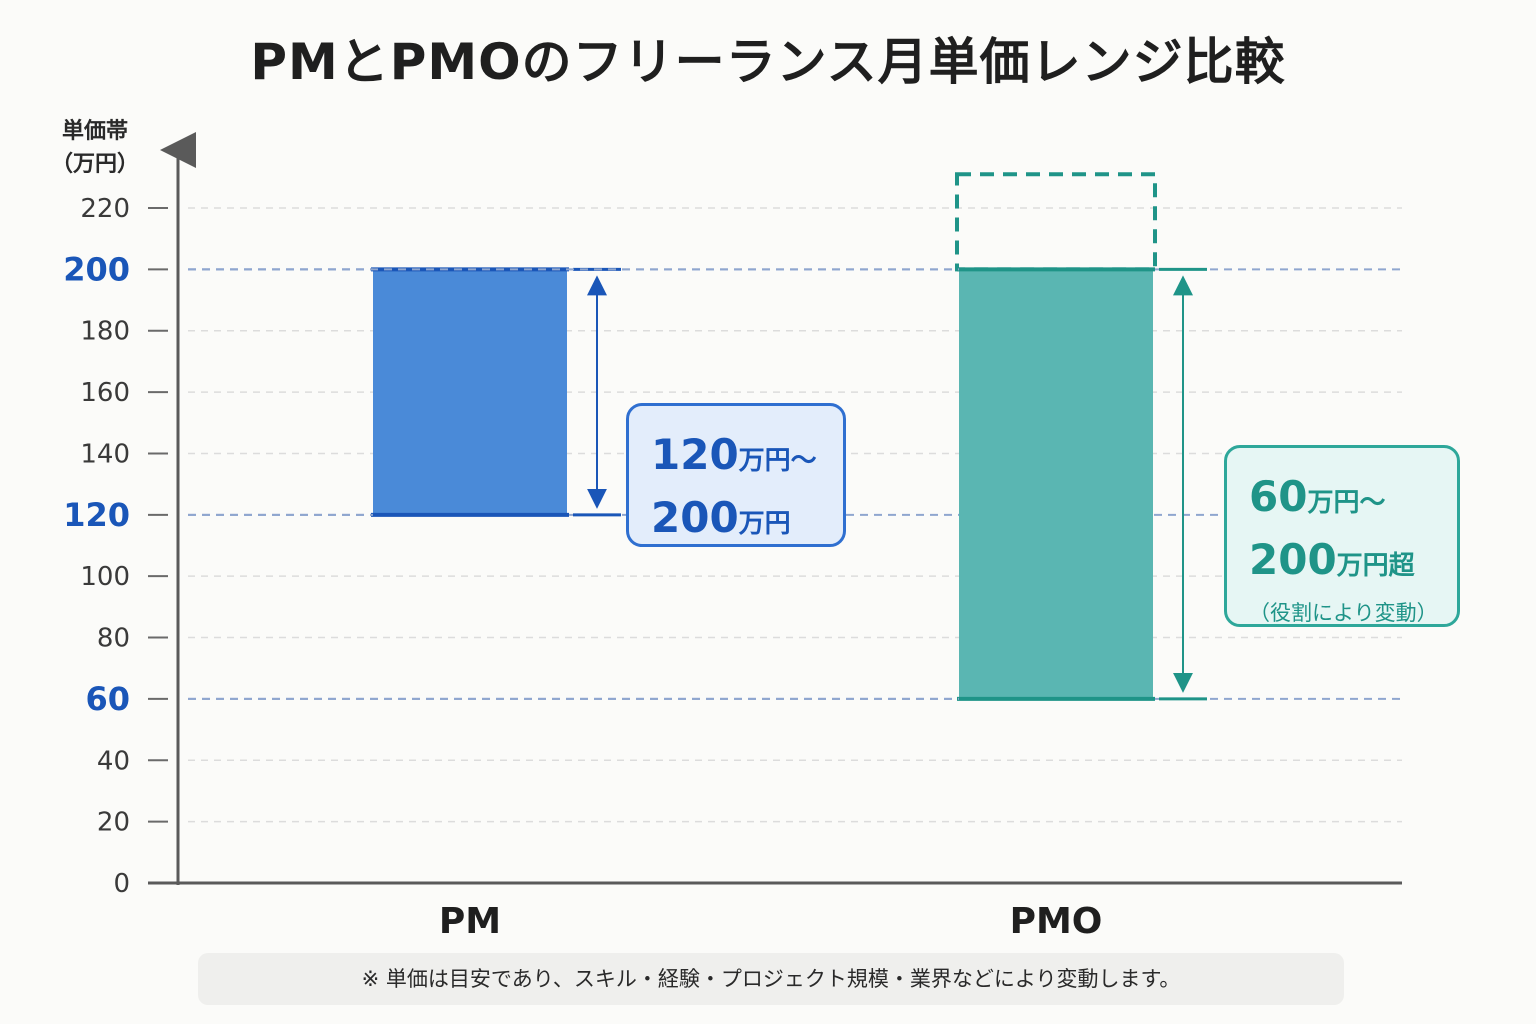 The height and width of the screenshot is (1024, 1536). I want to click on y-tick-label-20: 20, so click(113, 823).